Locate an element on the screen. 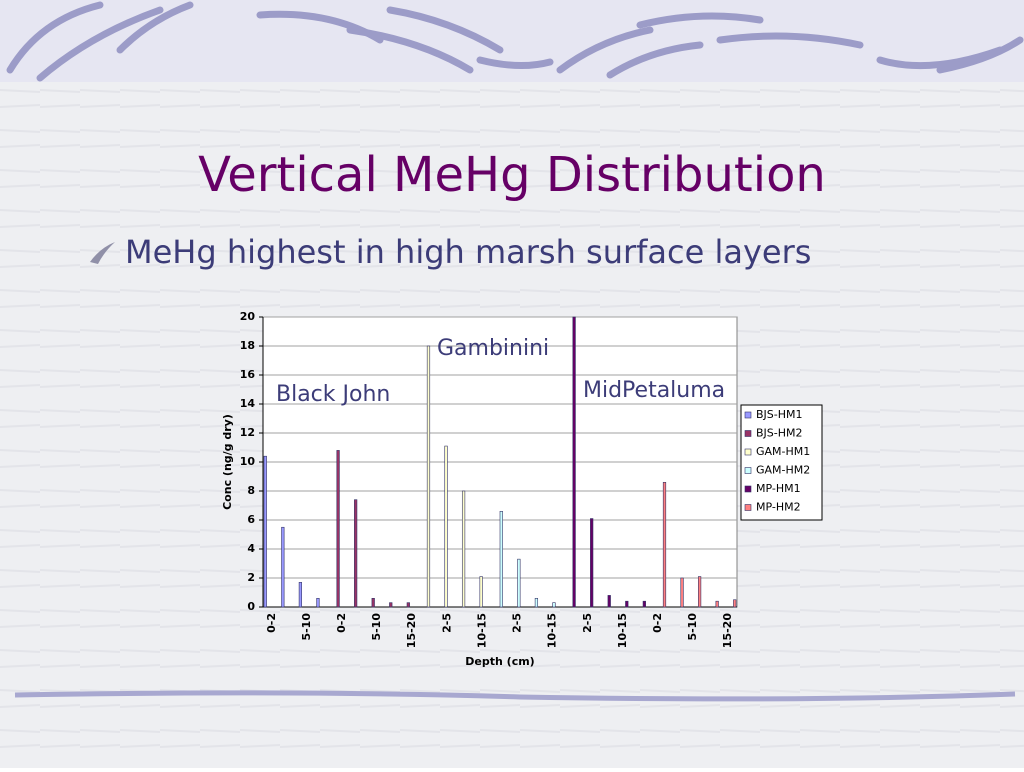 The height and width of the screenshot is (772, 1024). annotation: Gambinini is located at coordinates (493, 348).